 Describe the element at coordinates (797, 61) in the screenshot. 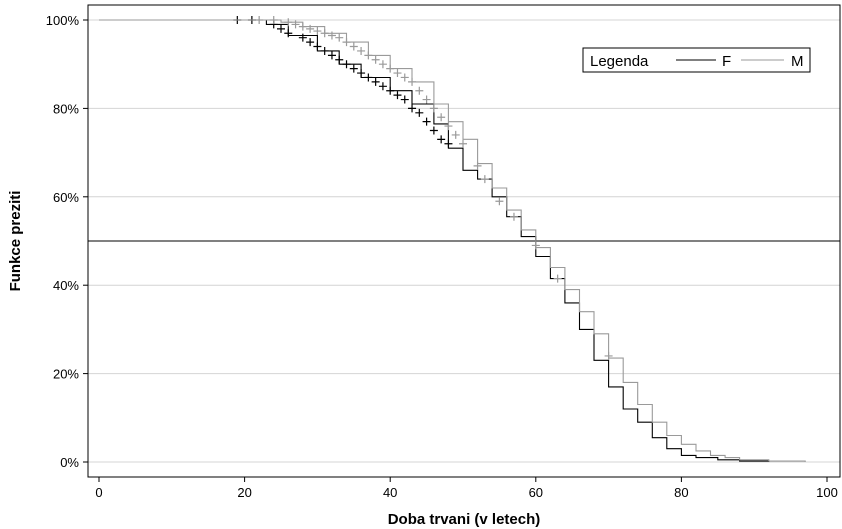

I see `legend-label-m: M` at that location.